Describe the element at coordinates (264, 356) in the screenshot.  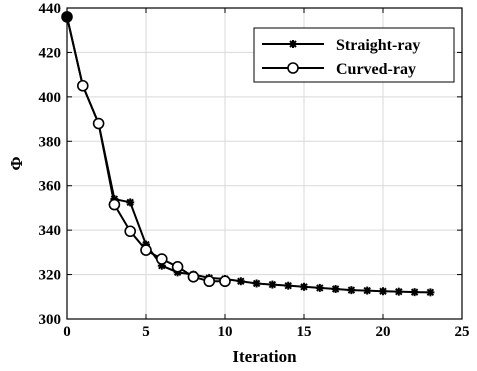
I see `x-axis-title: Iteration` at that location.